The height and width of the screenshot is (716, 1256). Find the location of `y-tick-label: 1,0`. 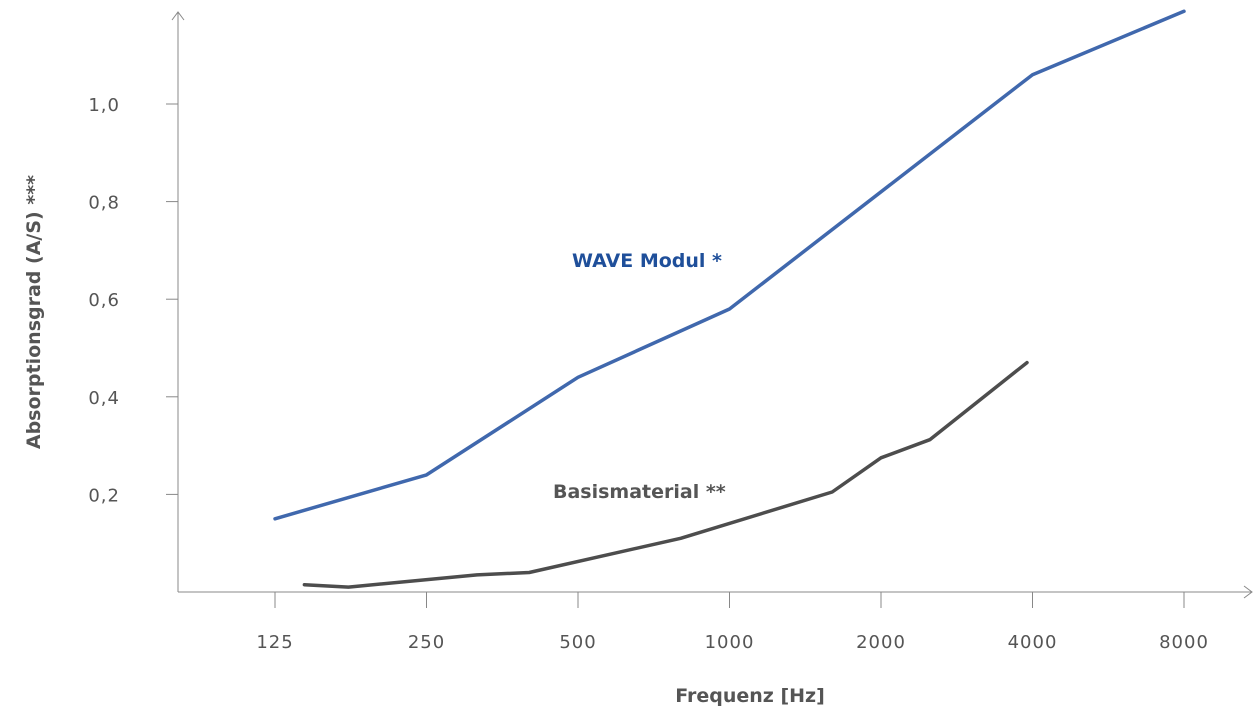

y-tick-label: 1,0 is located at coordinates (104, 105).